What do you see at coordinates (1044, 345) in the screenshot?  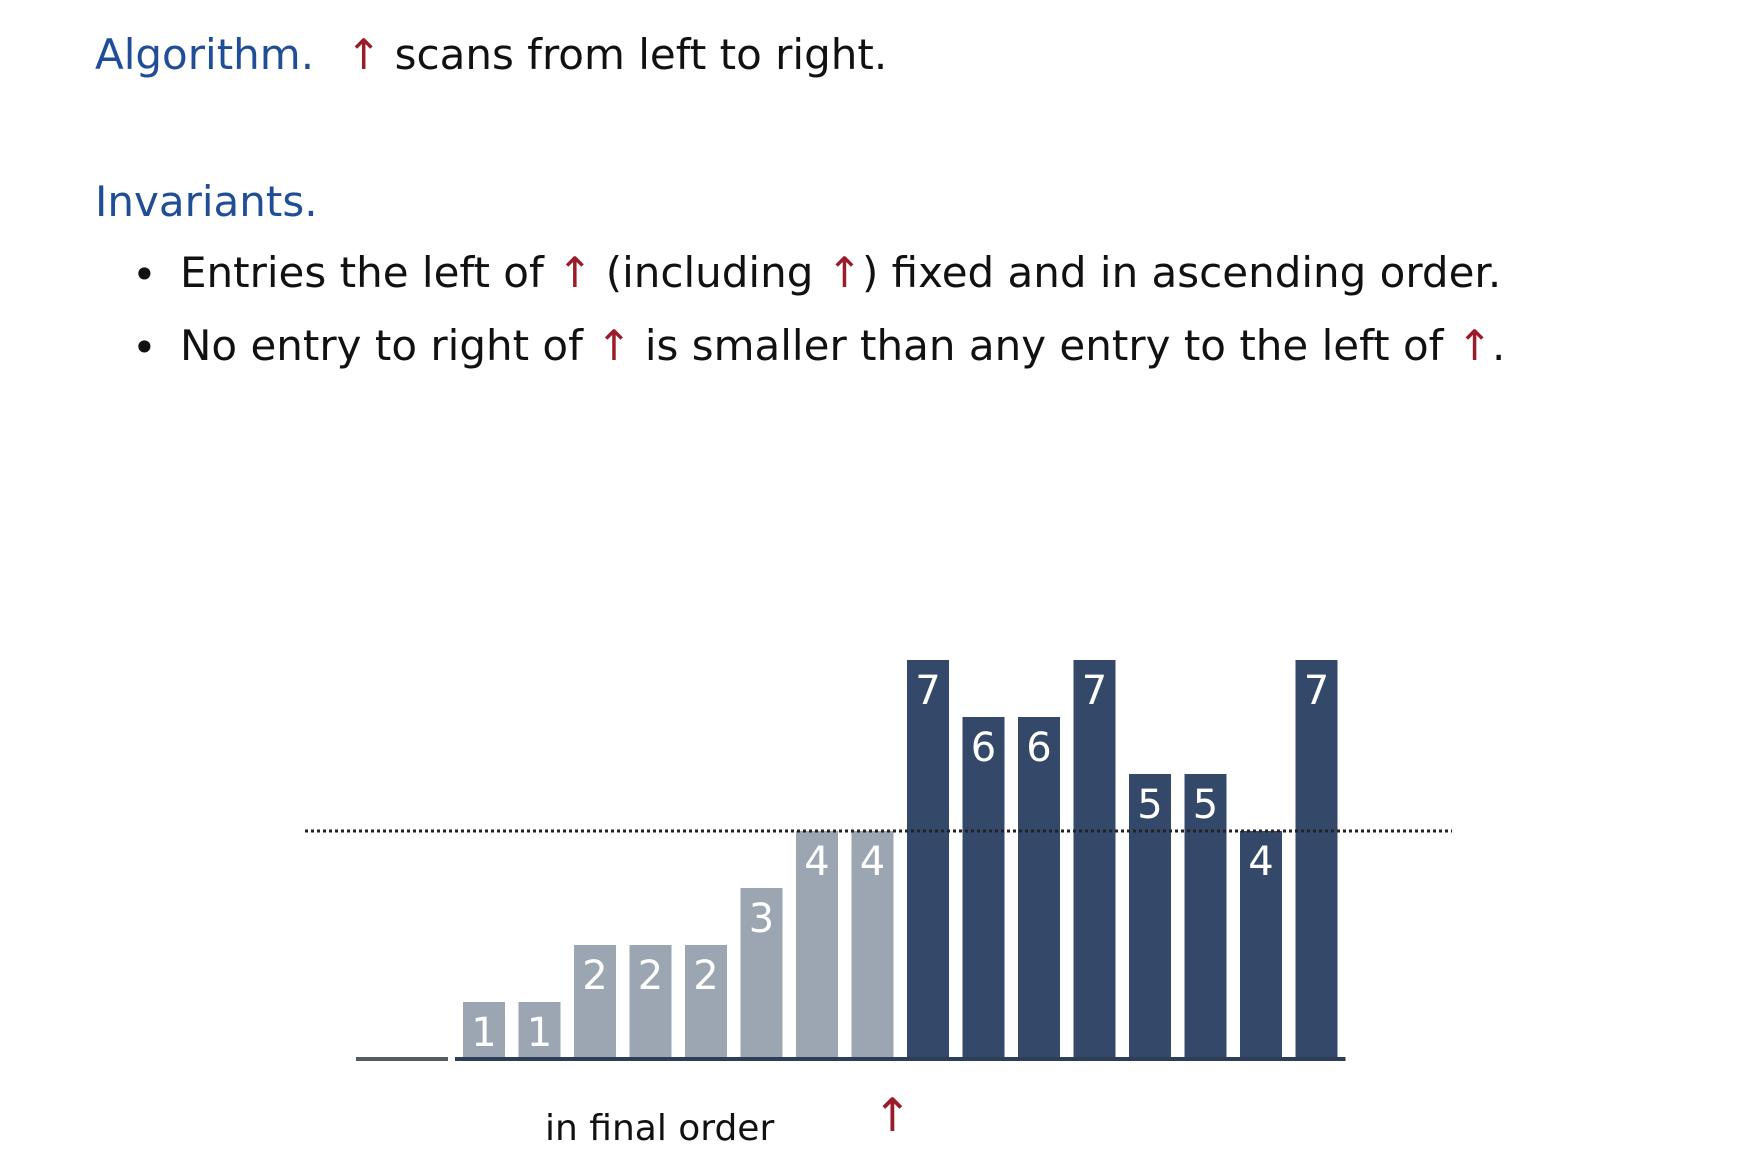 I see `invariant-2-part2: is smaller than any entry to the left of` at bounding box center [1044, 345].